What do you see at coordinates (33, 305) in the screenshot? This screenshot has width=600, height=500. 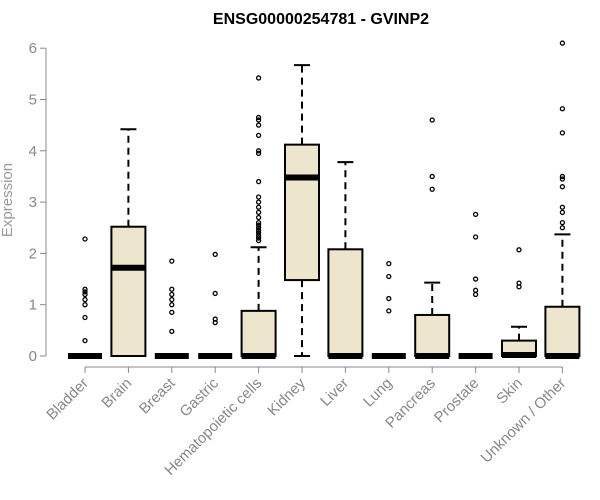 I see `y-tick-label: 1` at bounding box center [33, 305].